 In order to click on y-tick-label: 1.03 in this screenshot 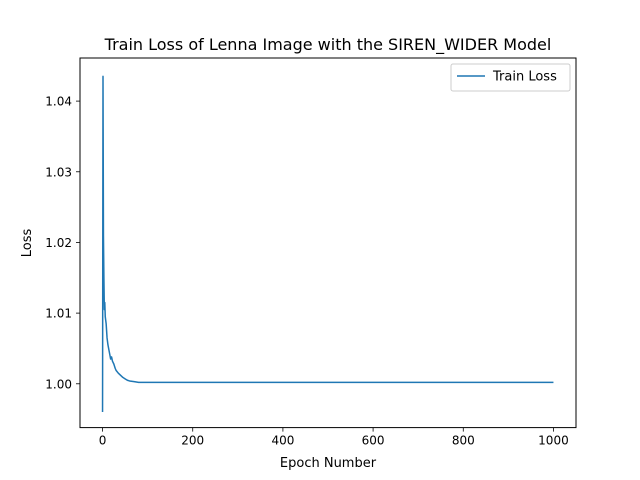, I will do `click(58, 172)`.